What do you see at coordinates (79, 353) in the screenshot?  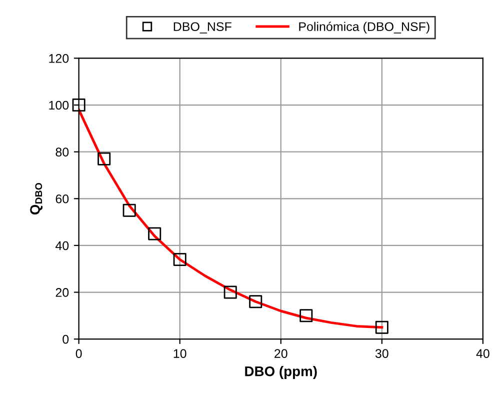 I see `x-tick-label: 0` at bounding box center [79, 353].